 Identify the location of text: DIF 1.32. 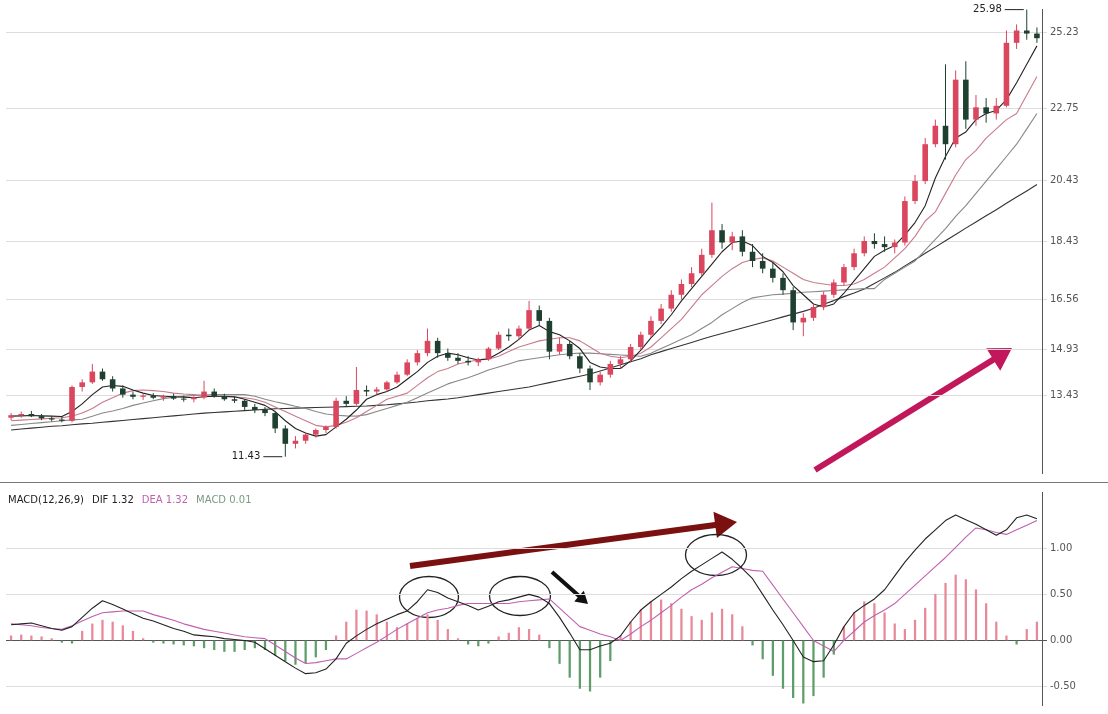
(112, 499).